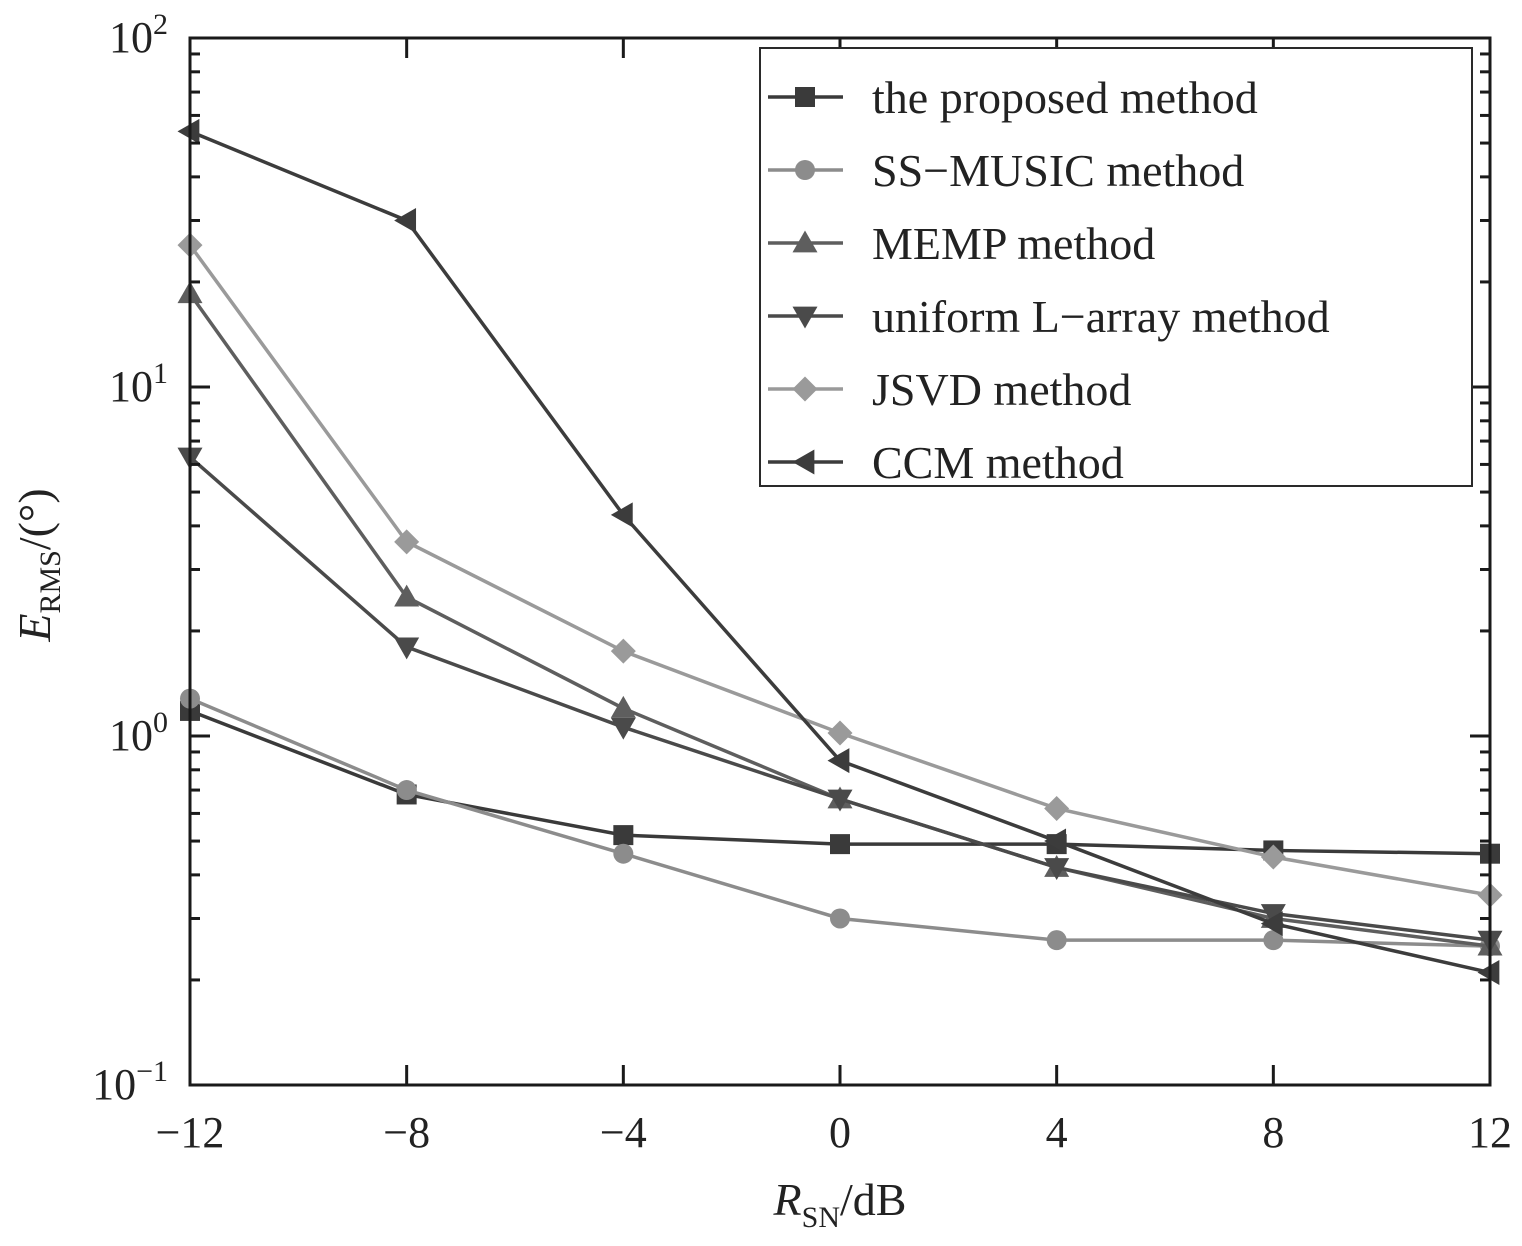 The height and width of the screenshot is (1246, 1522). Describe the element at coordinates (34, 519) in the screenshot. I see `y-axis-label-unit: /(°)` at that location.